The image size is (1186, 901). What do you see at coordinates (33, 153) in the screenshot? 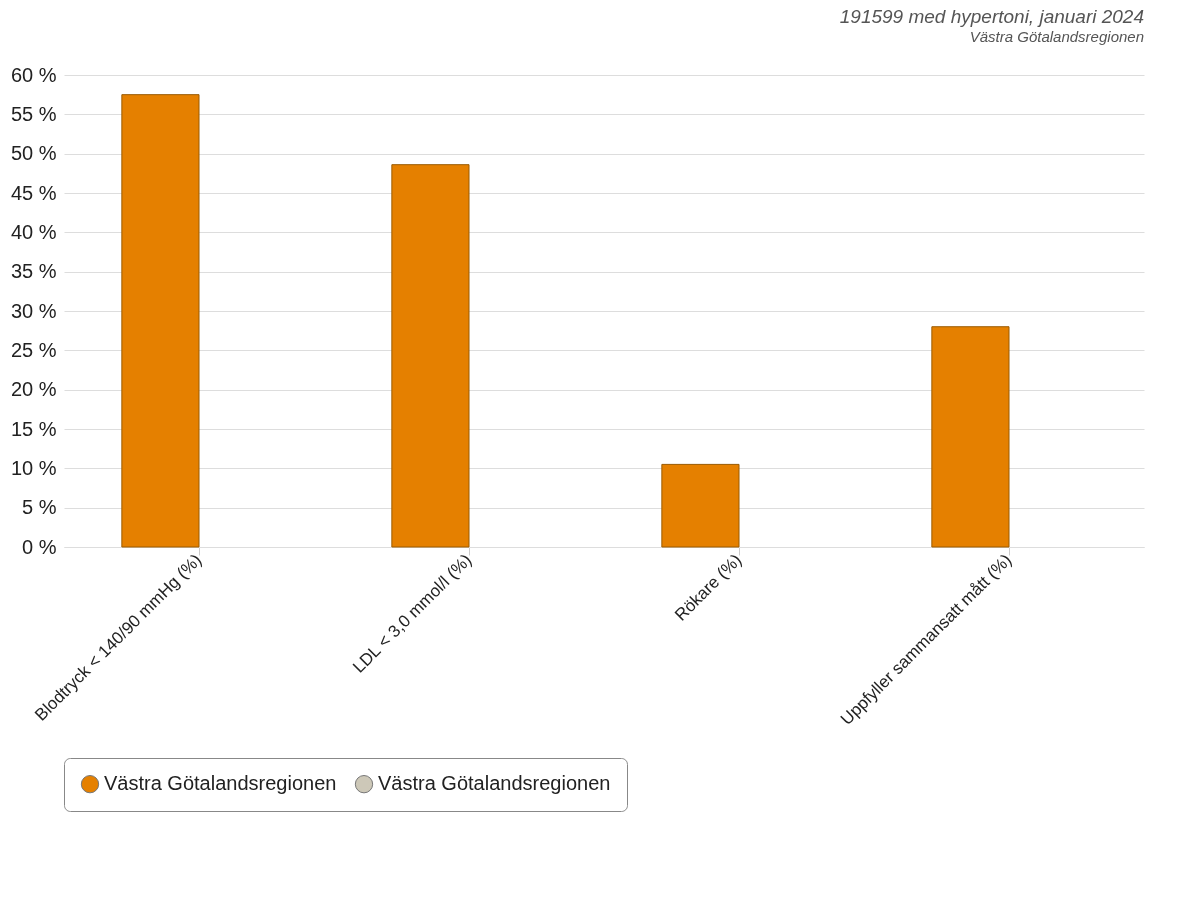
I see `y-tick-label: 50 %` at bounding box center [33, 153].